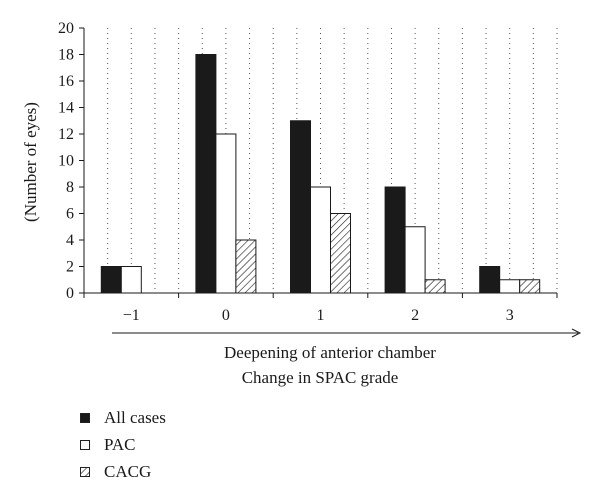 The image size is (600, 495). What do you see at coordinates (30, 162) in the screenshot?
I see `y-axis-label: (Number of eyes)` at bounding box center [30, 162].